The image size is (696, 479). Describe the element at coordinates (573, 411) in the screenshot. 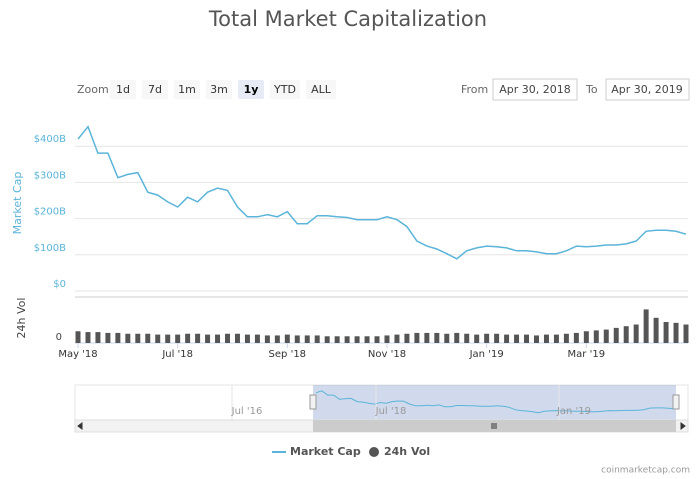

I see `navigator-label: Jan '19` at that location.